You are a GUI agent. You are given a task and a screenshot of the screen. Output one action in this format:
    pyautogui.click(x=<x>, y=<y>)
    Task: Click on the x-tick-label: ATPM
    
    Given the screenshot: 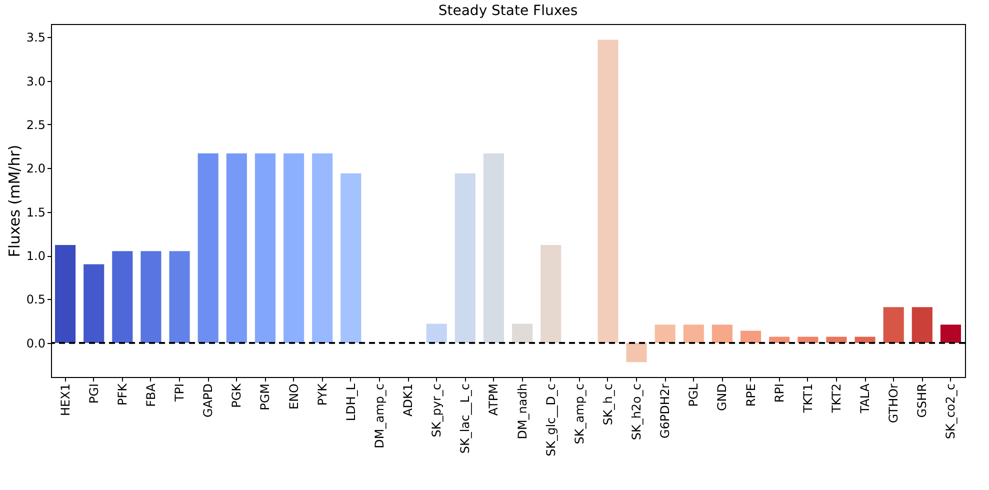 What is the action you would take?
    pyautogui.click(x=493, y=400)
    